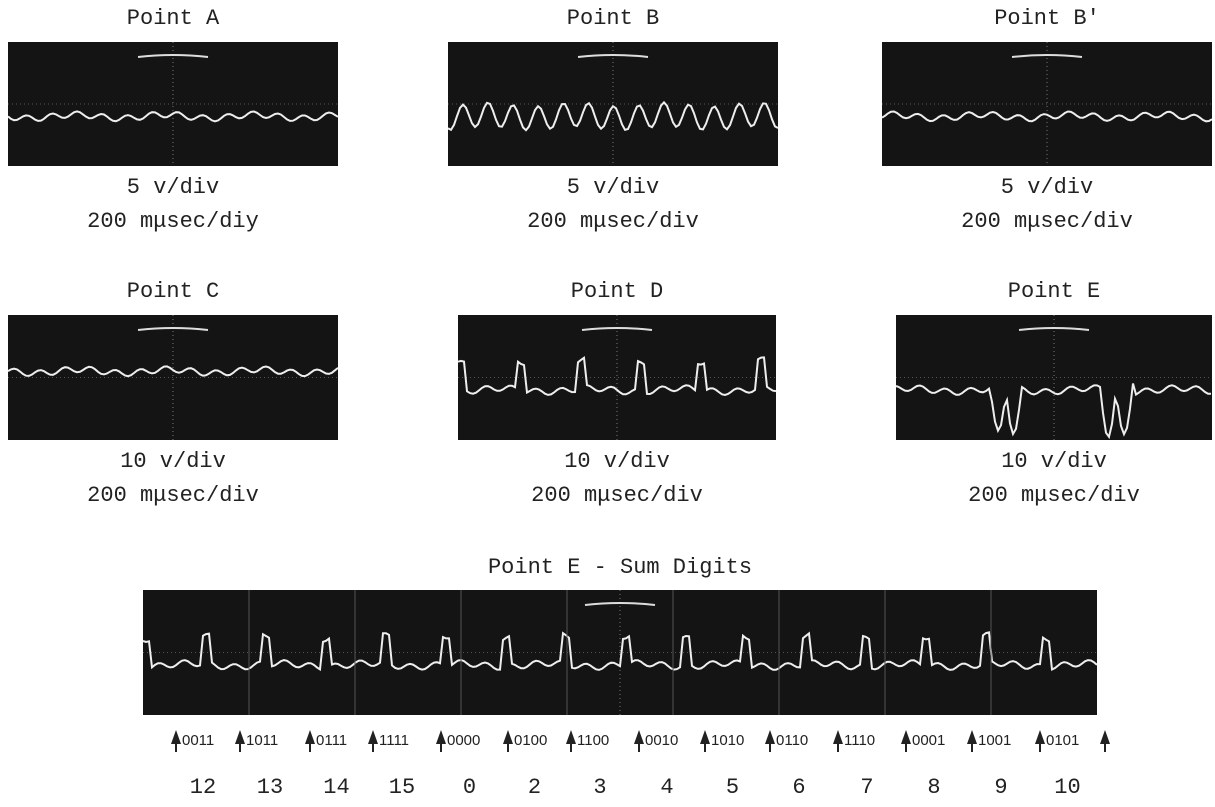 This screenshot has height=807, width=1215. Describe the element at coordinates (270, 787) in the screenshot. I see `digit-label: 13` at that location.